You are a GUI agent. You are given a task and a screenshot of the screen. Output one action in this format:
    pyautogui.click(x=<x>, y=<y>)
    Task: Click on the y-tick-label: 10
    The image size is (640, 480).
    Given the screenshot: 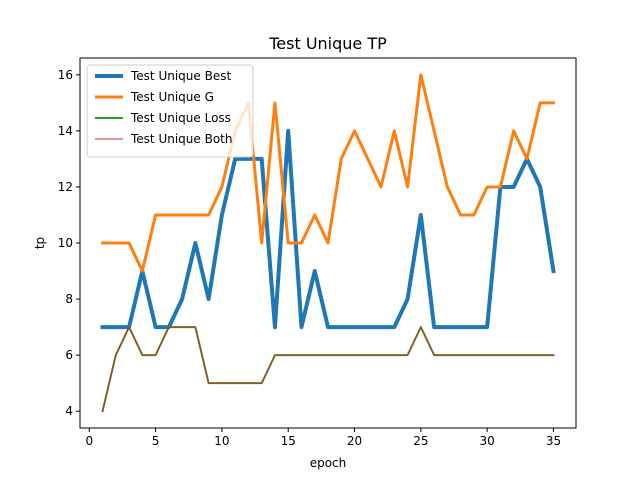 What is the action you would take?
    pyautogui.click(x=65, y=243)
    